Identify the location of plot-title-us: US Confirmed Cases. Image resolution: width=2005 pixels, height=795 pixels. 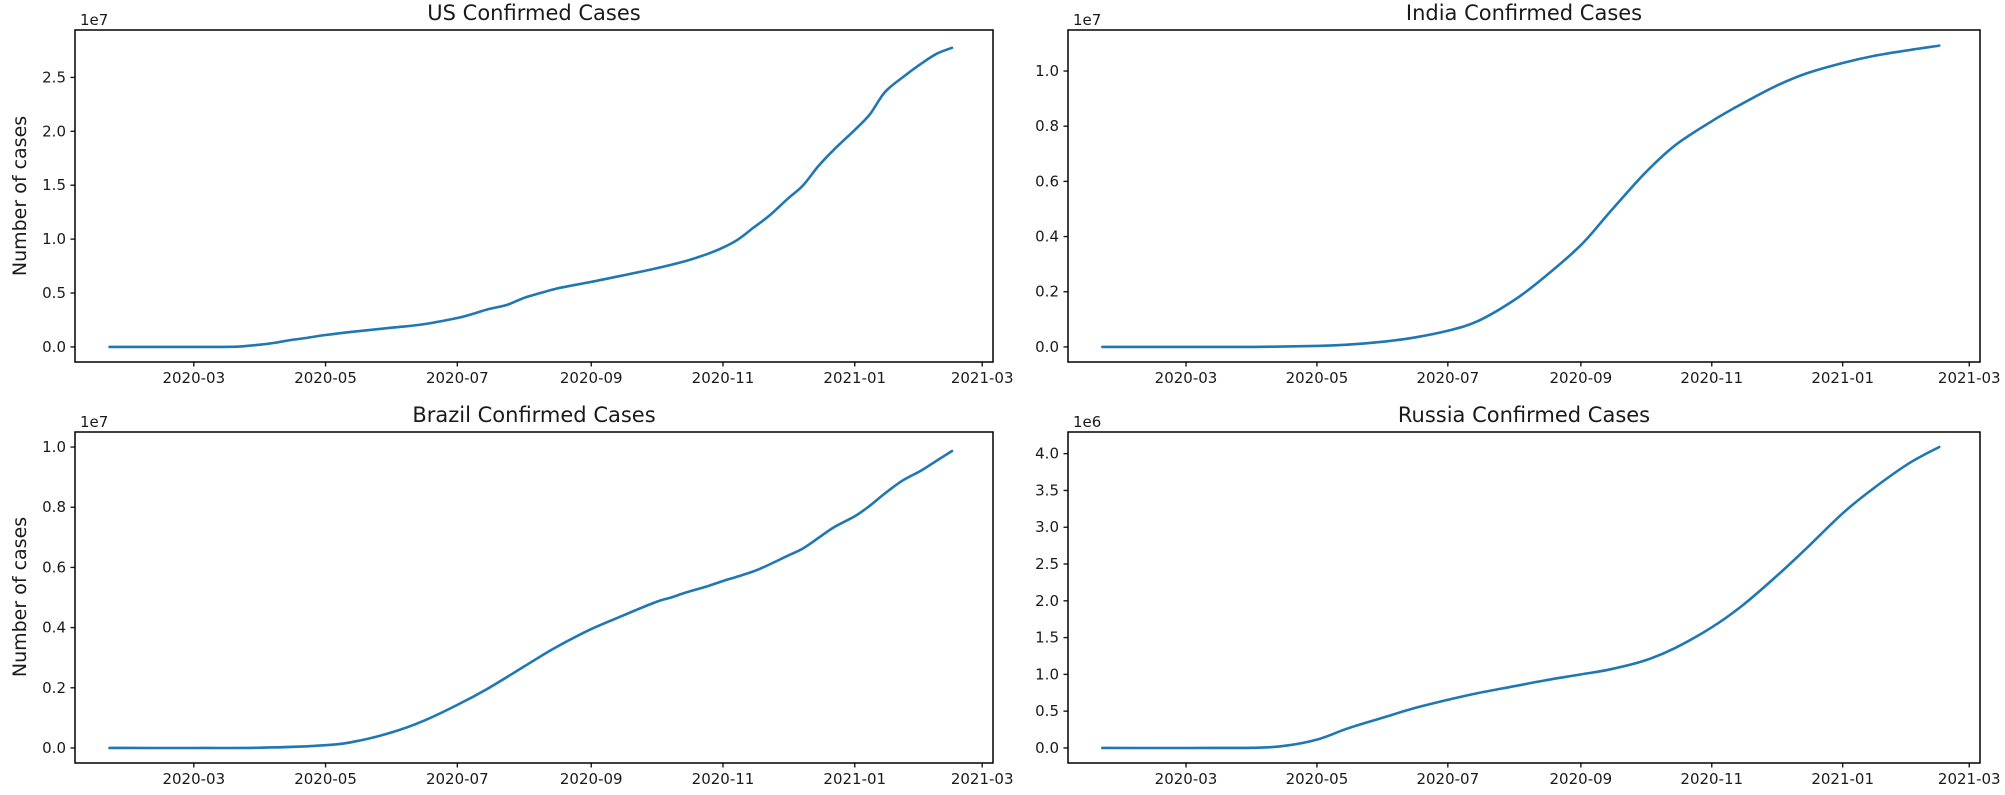
(533, 13).